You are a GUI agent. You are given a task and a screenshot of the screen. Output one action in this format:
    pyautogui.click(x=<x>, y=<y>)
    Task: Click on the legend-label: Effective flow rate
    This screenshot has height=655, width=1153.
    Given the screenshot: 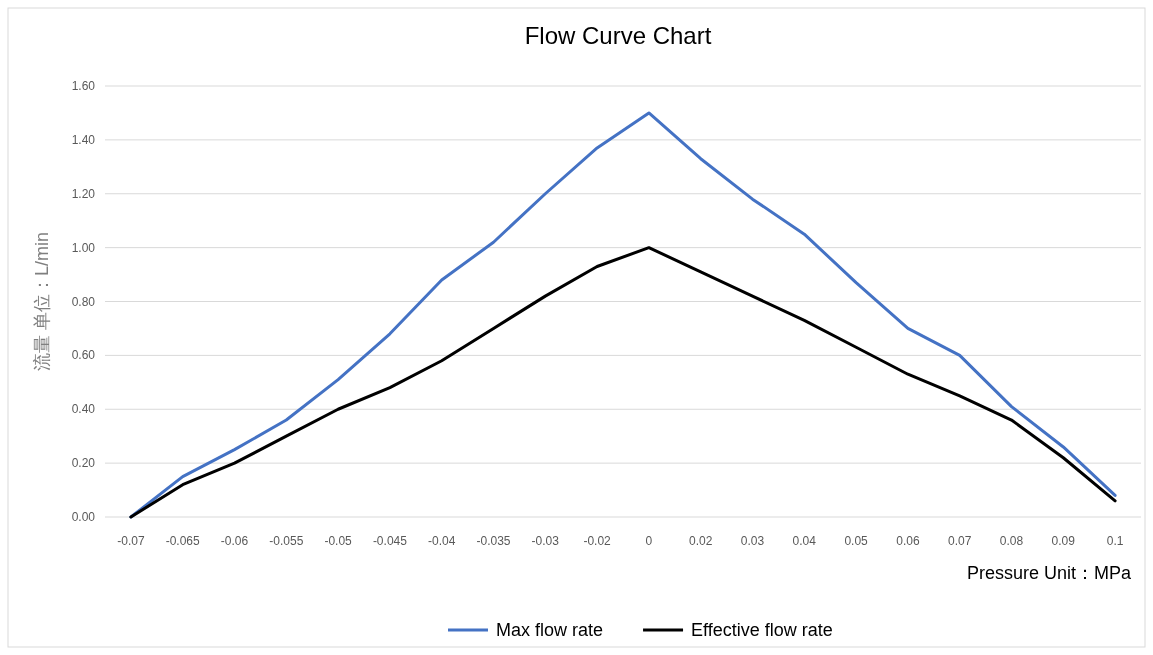 What is the action you would take?
    pyautogui.click(x=762, y=630)
    